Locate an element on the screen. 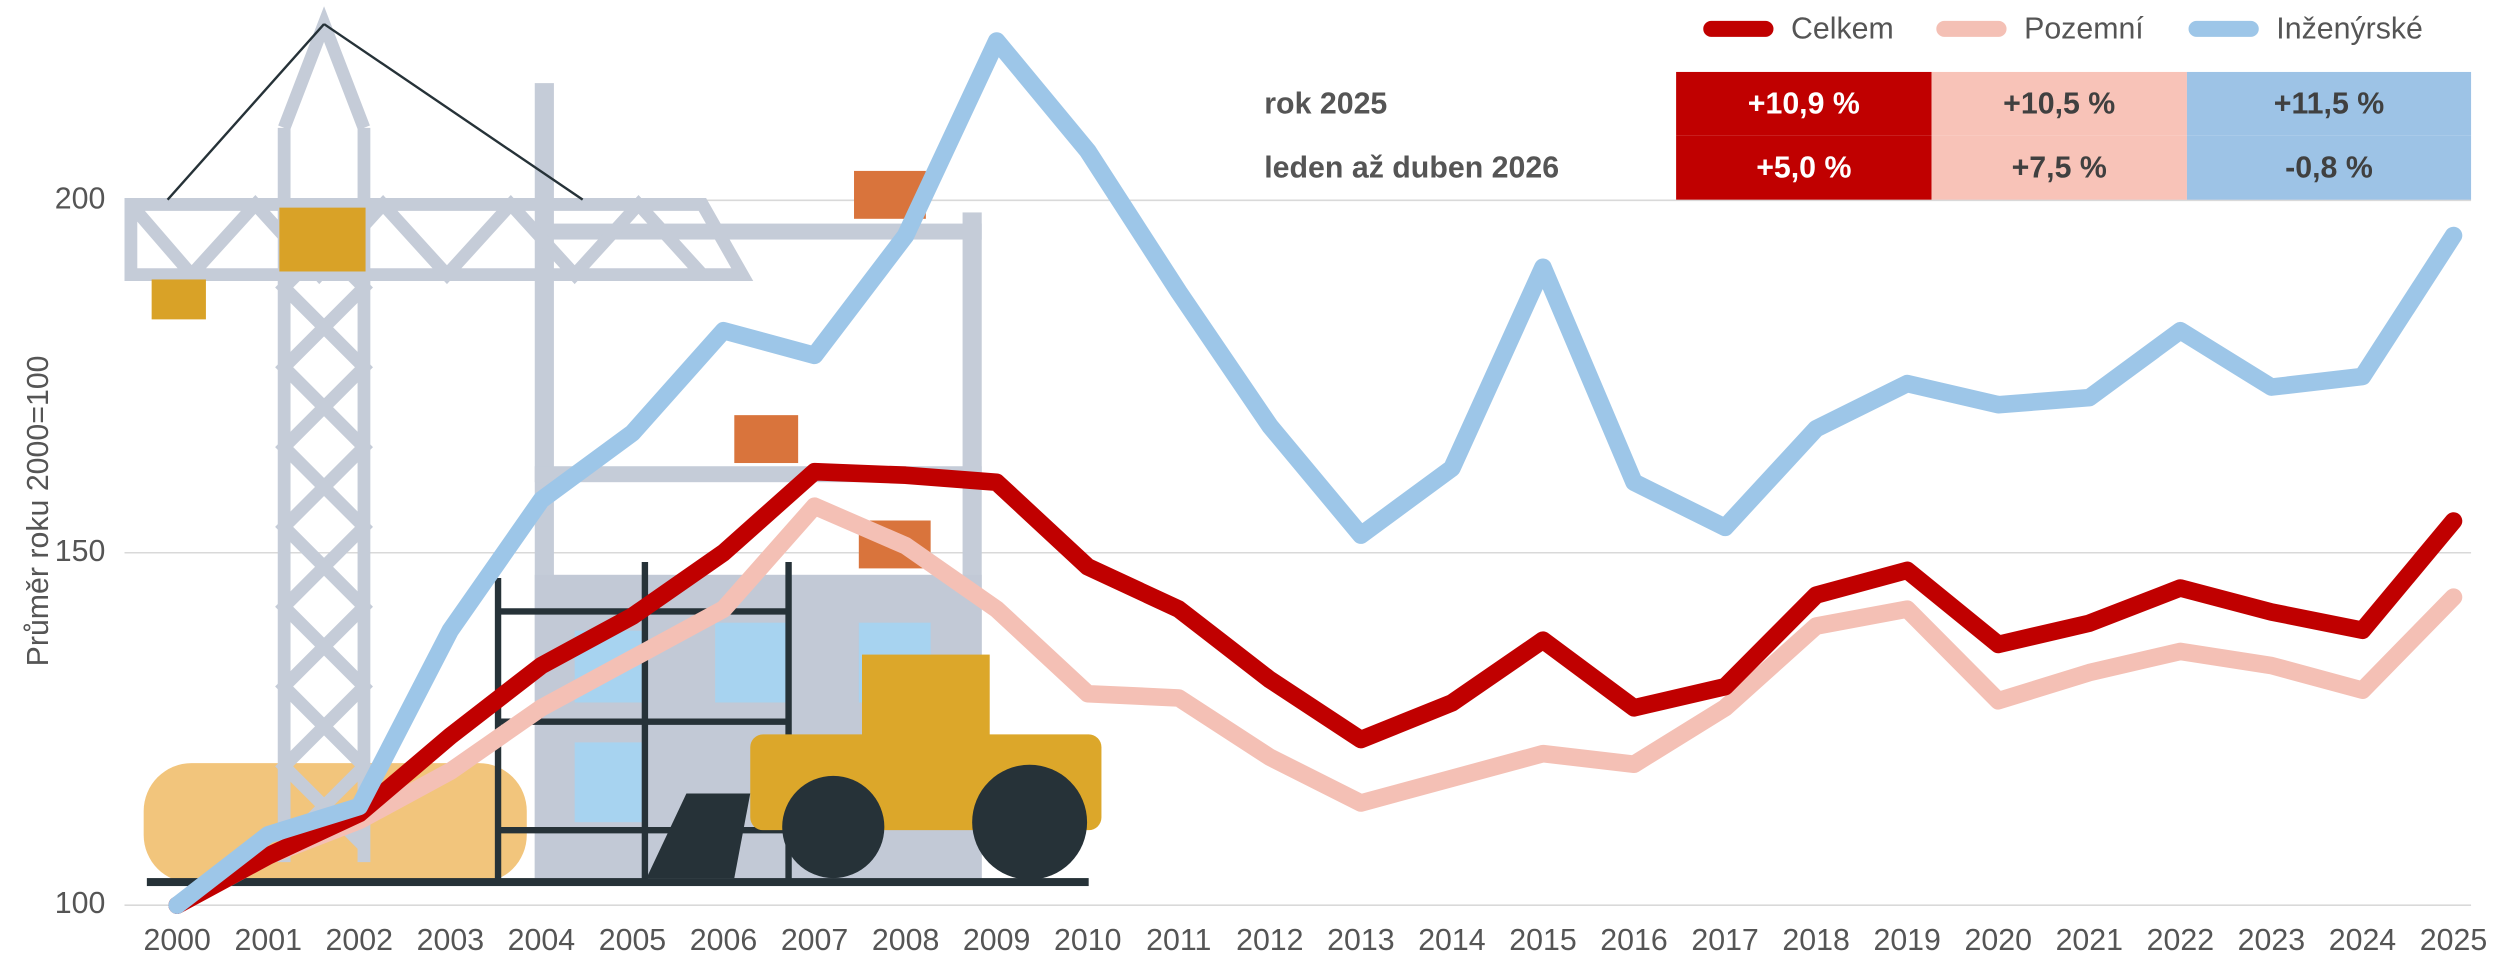 The height and width of the screenshot is (958, 2503). table-value: +10,9 % is located at coordinates (1804, 103).